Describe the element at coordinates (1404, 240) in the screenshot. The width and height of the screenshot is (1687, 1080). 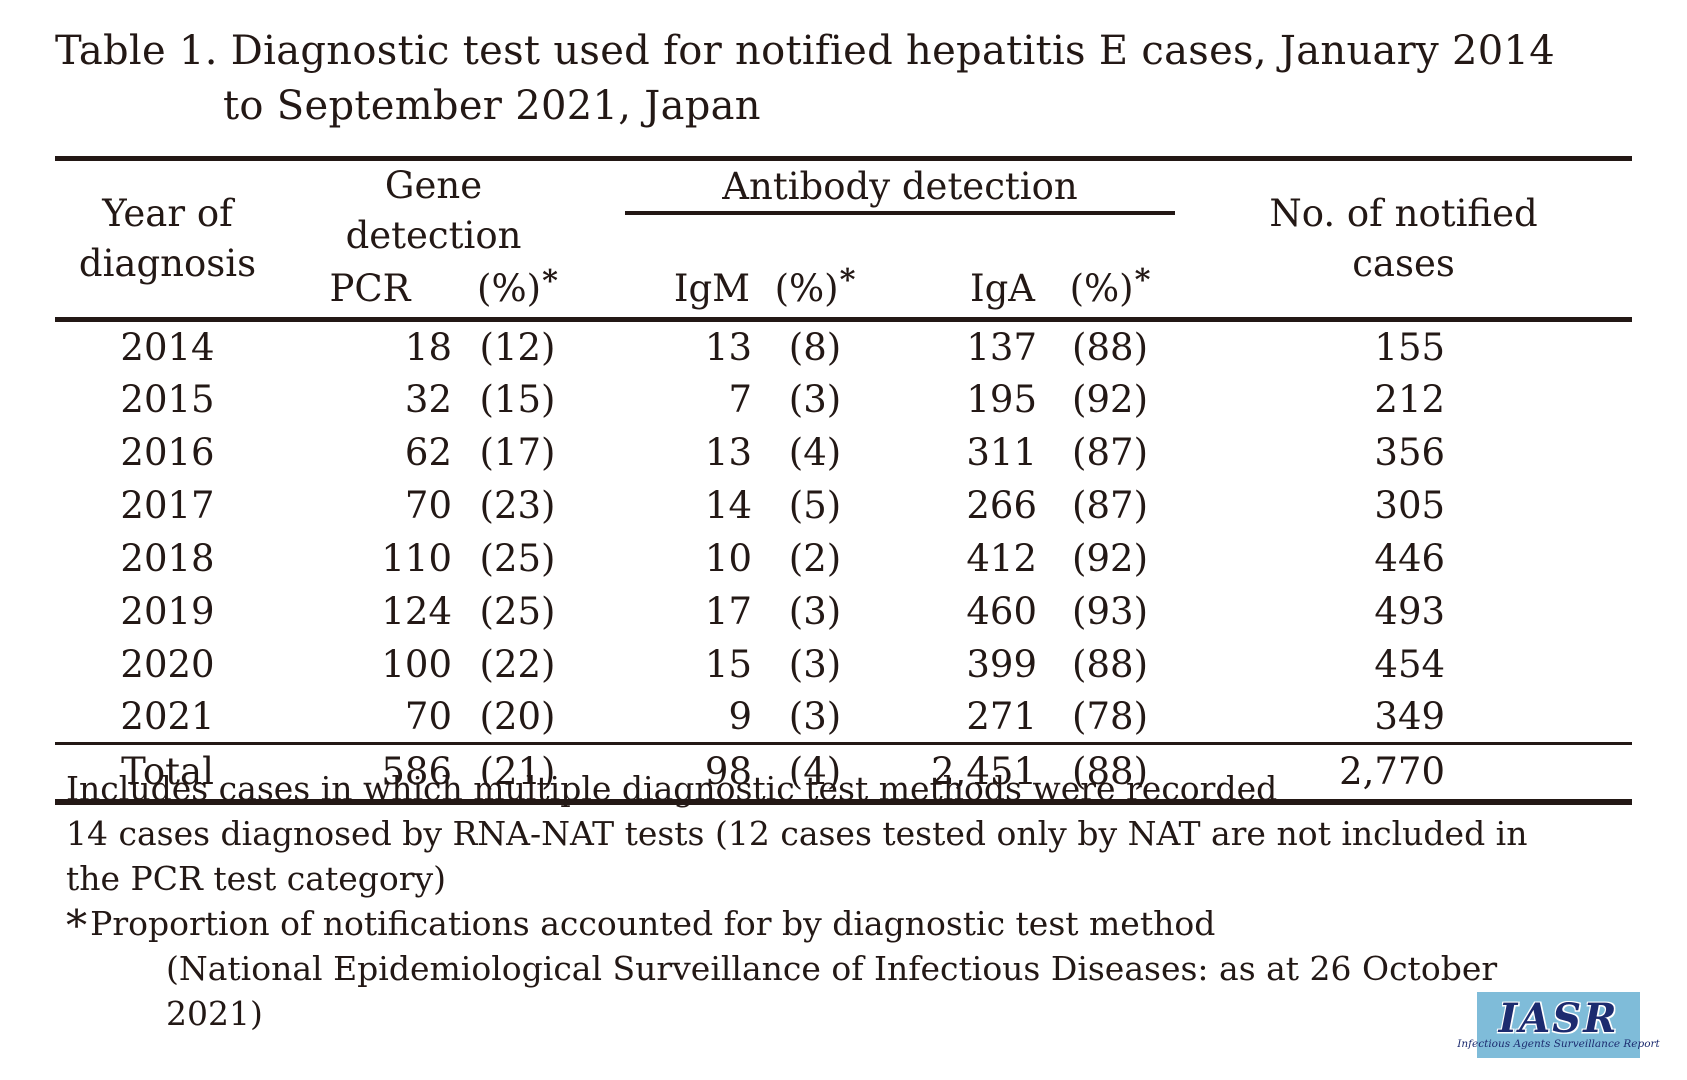
I see `header-notified-cases: No. of notified cases` at that location.